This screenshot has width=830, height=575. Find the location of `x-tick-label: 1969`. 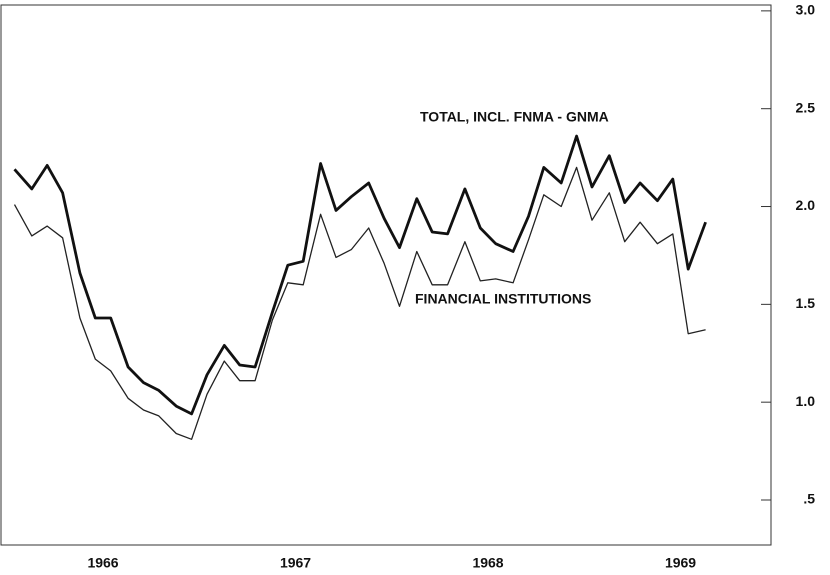

x-tick-label: 1969 is located at coordinates (680, 563).